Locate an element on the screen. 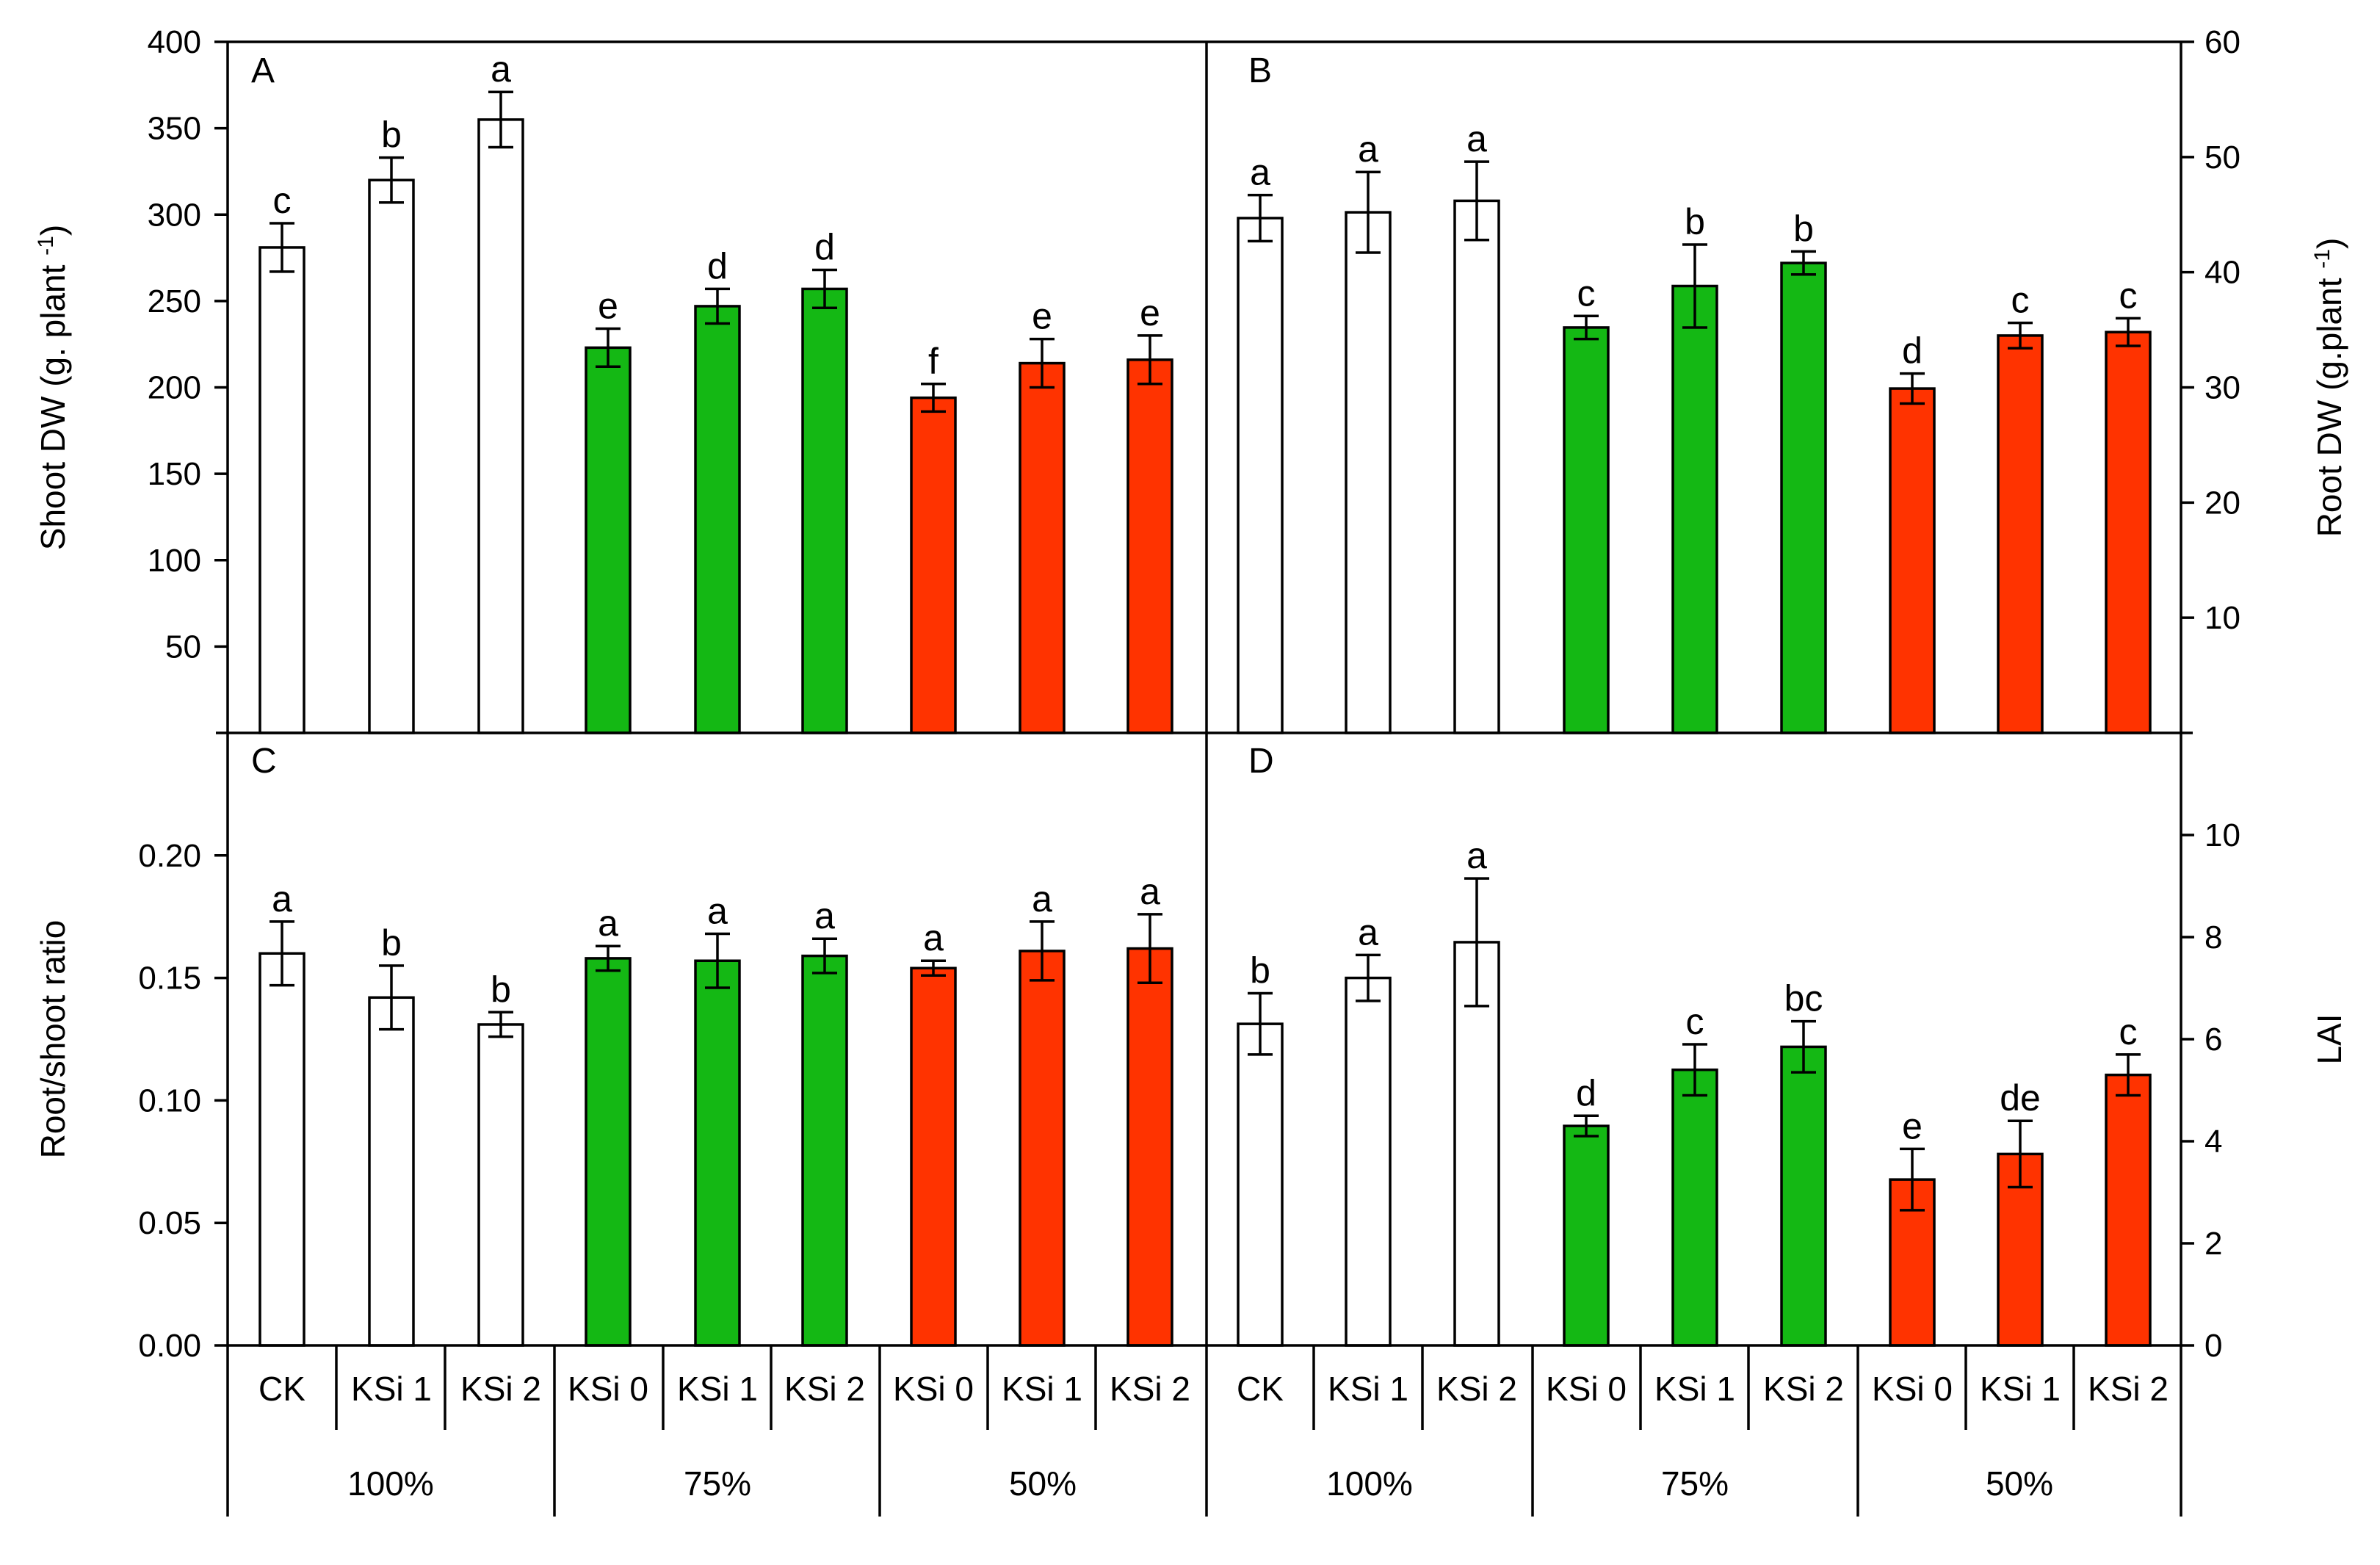 Image resolution: width=2380 pixels, height=1565 pixels. group-label: 100% is located at coordinates (390, 1484).